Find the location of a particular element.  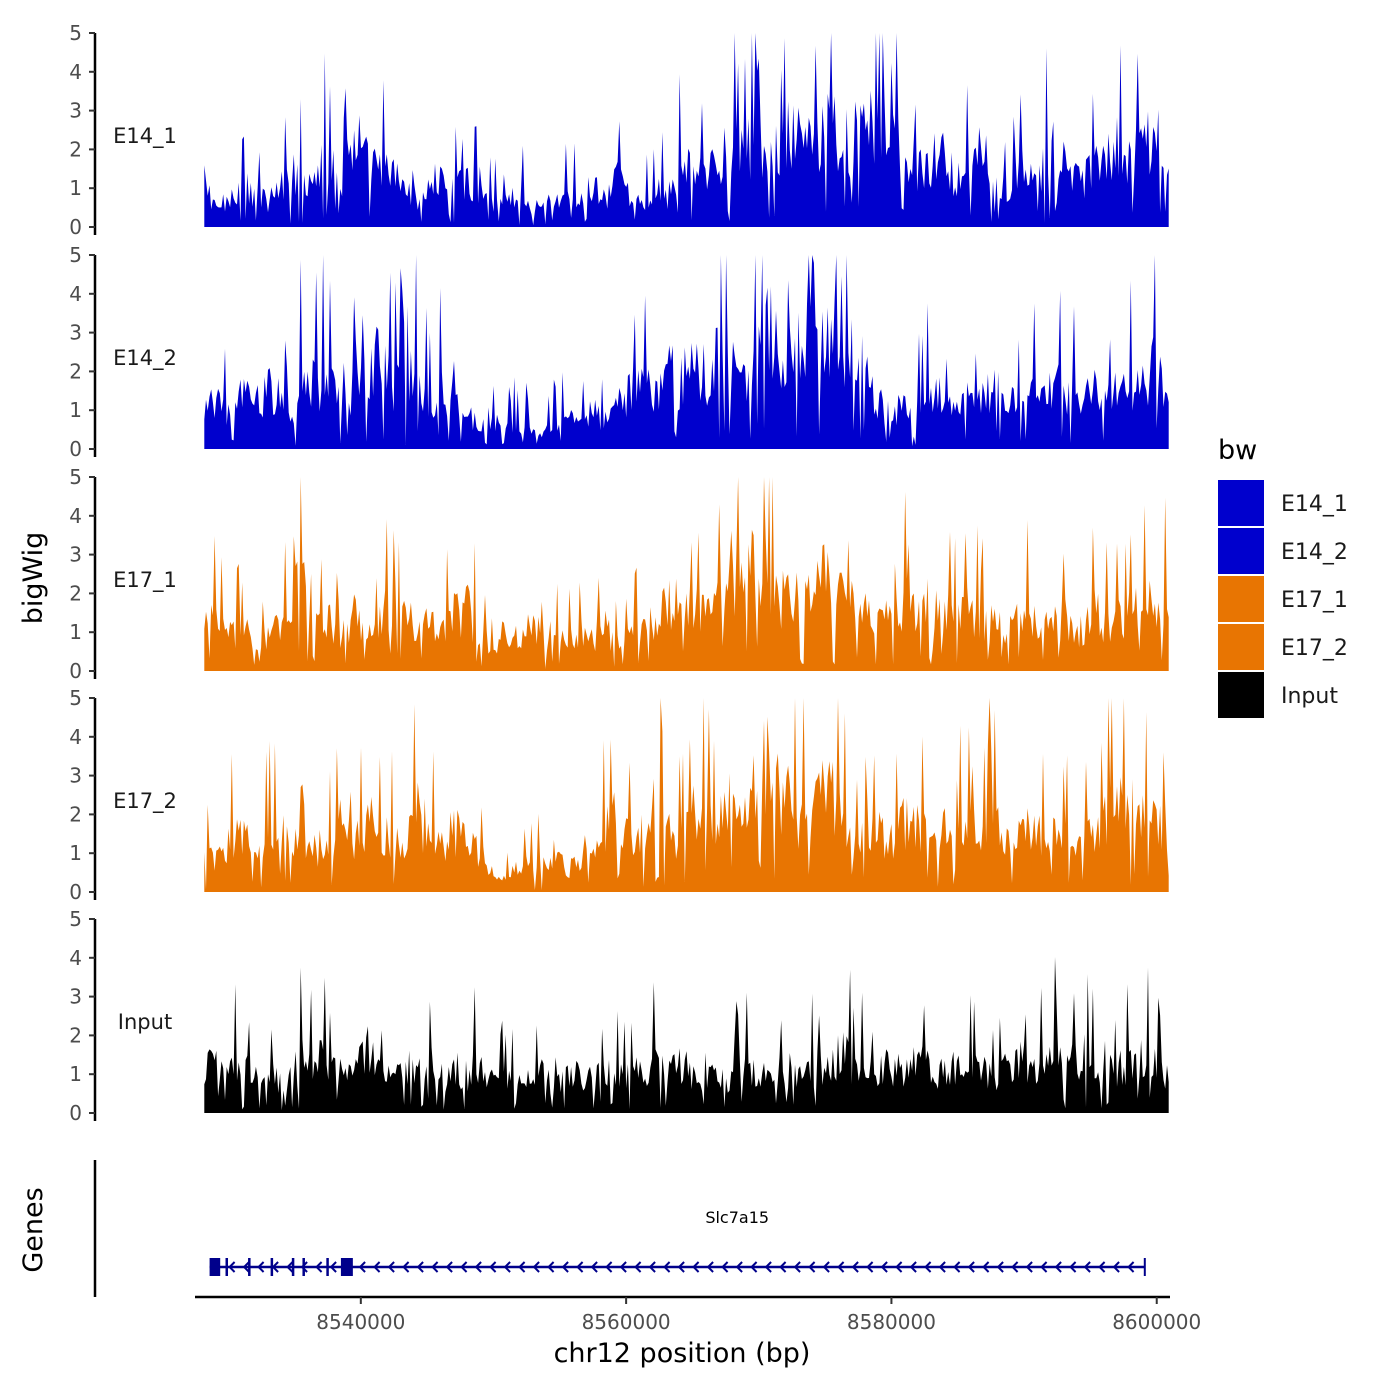

track-label: Input is located at coordinates (145, 1022).